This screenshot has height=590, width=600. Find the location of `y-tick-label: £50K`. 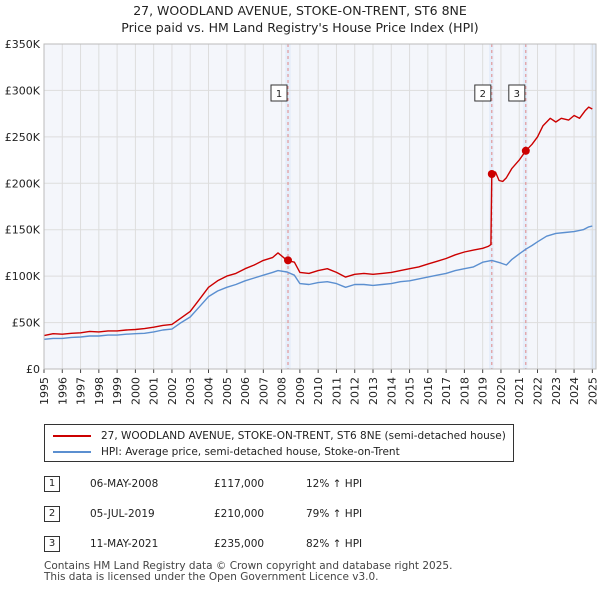

y-tick-label: £50K is located at coordinates (26, 323).